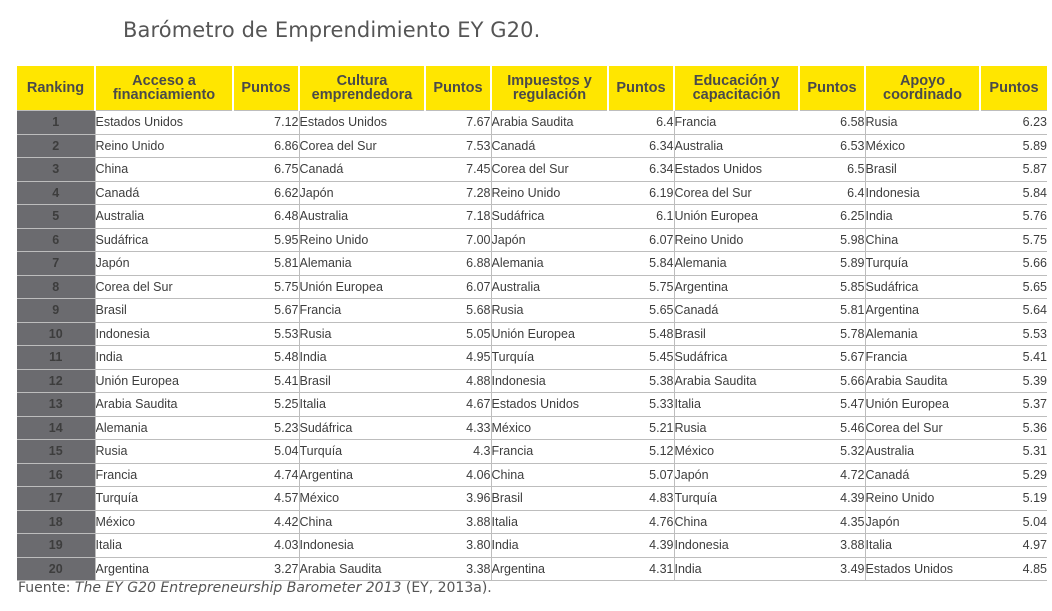 The height and width of the screenshot is (611, 1052). I want to click on country-cell: India, so click(163, 357).